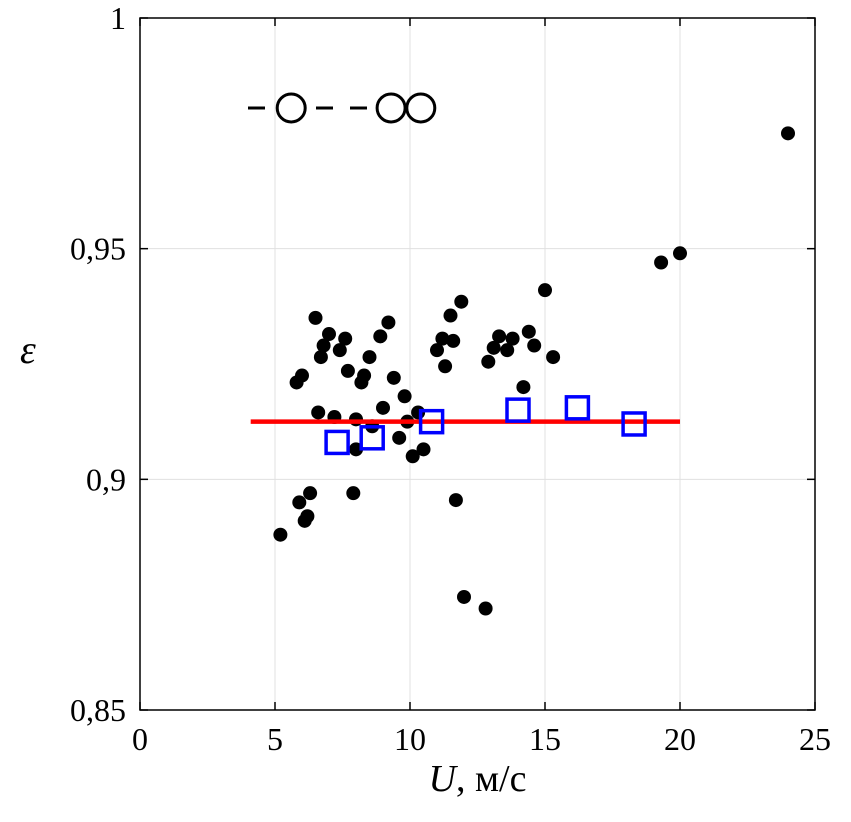  I want to click on svg-text: 0,95, so click(98, 249).